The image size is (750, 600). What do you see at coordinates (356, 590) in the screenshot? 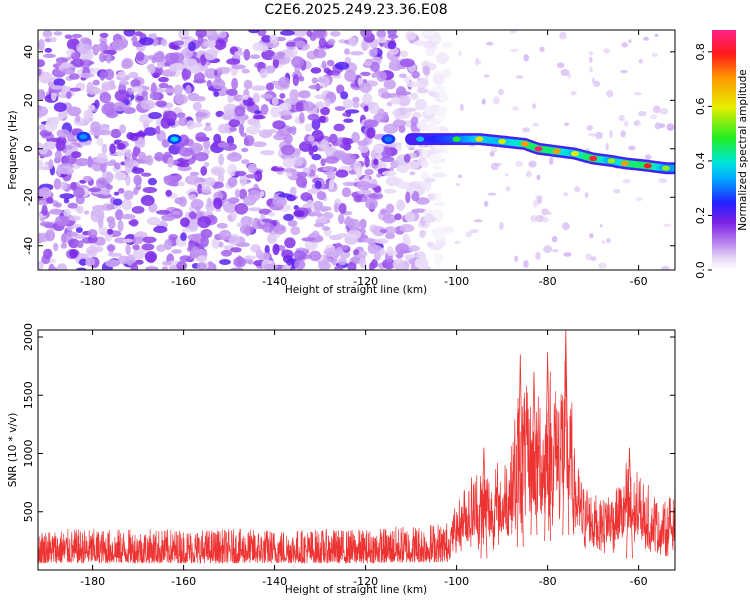
I see `snr-x-label: Height of straight line (km)` at bounding box center [356, 590].